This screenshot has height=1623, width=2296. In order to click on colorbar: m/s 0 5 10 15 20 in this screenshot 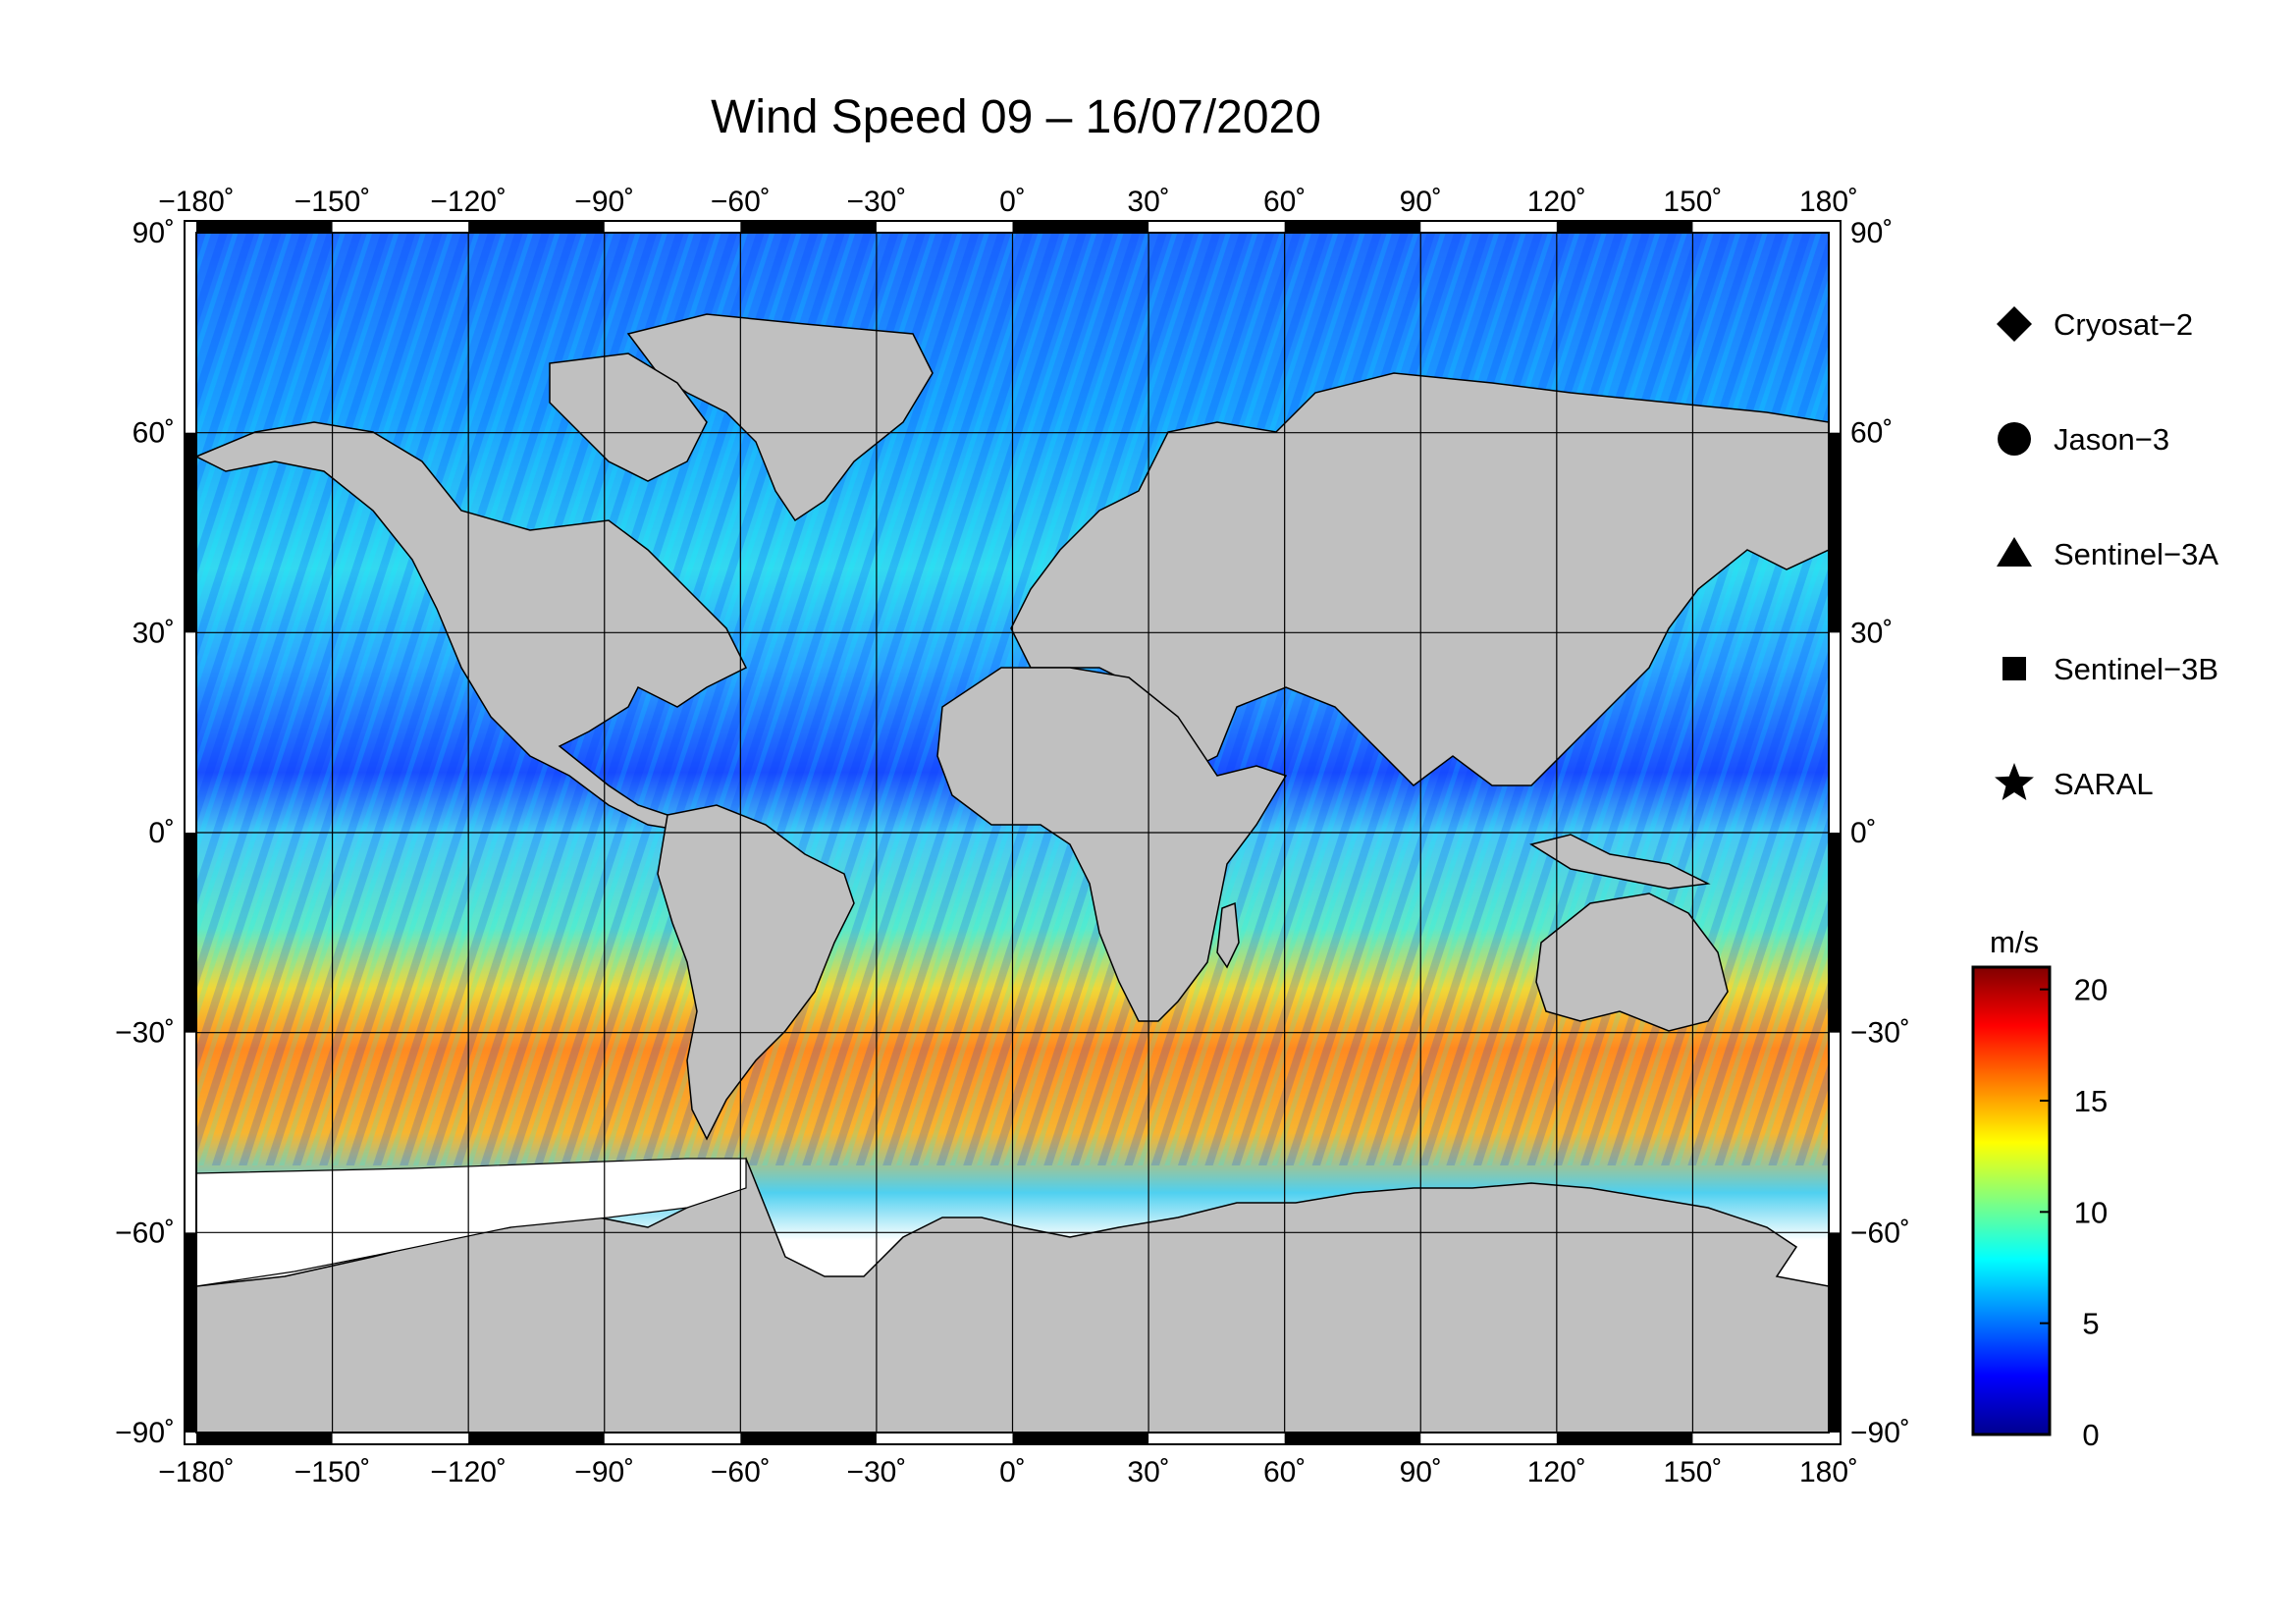, I will do `click(2040, 1188)`.